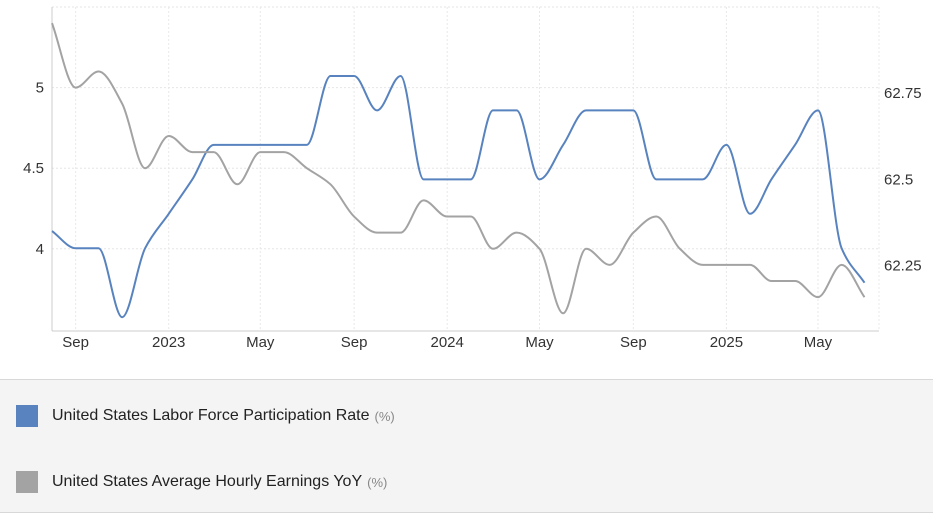 The image size is (933, 518). I want to click on y-left-tick-label: 4, so click(40, 249).